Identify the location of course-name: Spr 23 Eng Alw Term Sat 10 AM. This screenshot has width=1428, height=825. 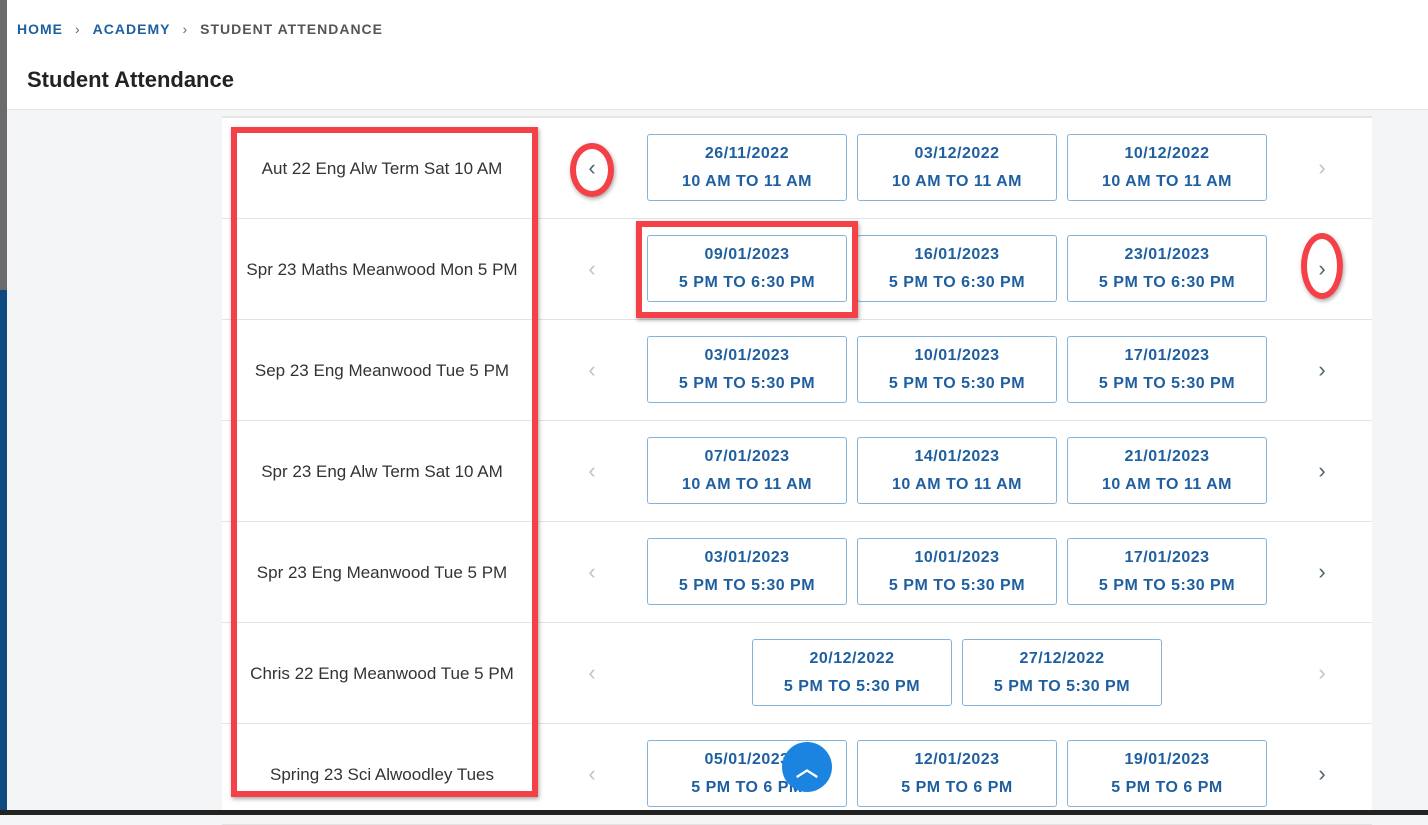
(382, 471).